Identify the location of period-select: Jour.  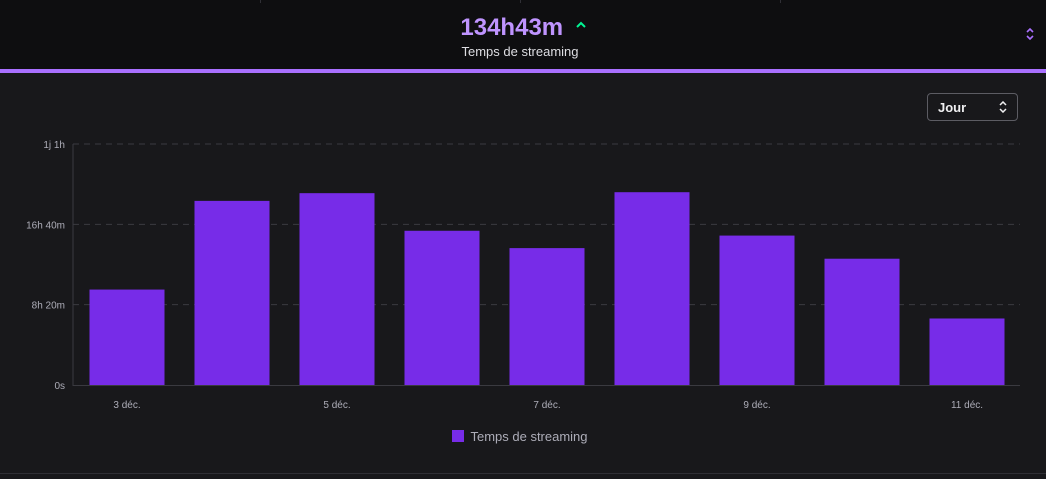
(972, 107).